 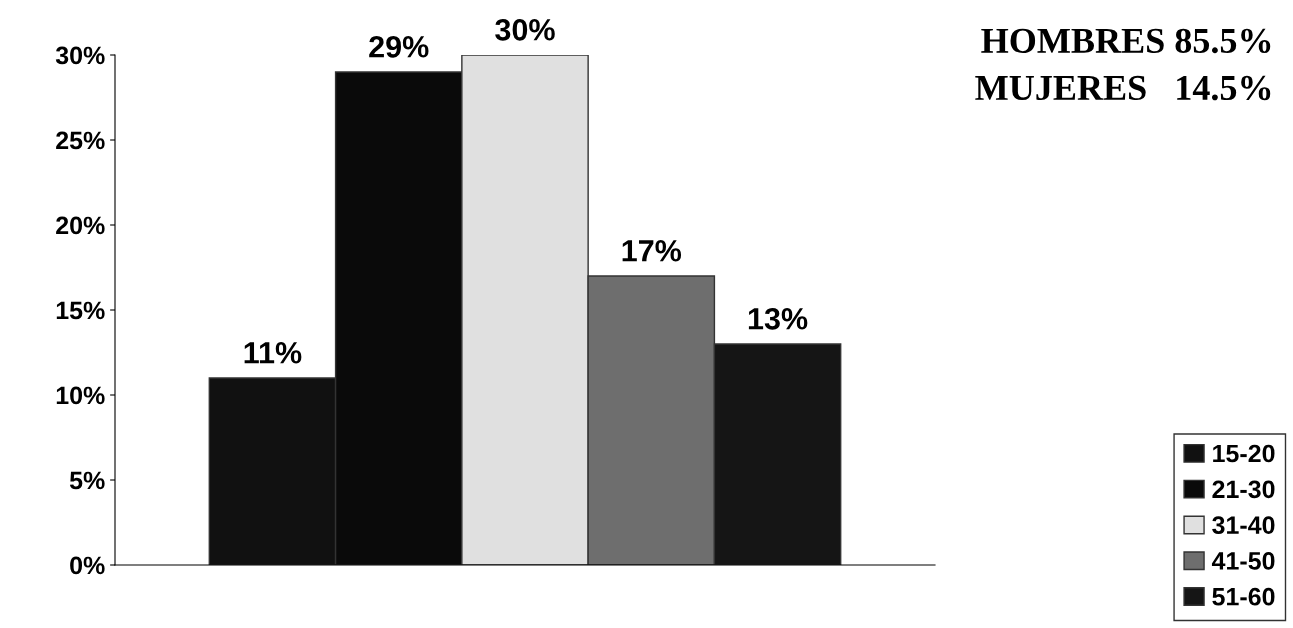 I want to click on y-tick-label: 25%, so click(x=80, y=140).